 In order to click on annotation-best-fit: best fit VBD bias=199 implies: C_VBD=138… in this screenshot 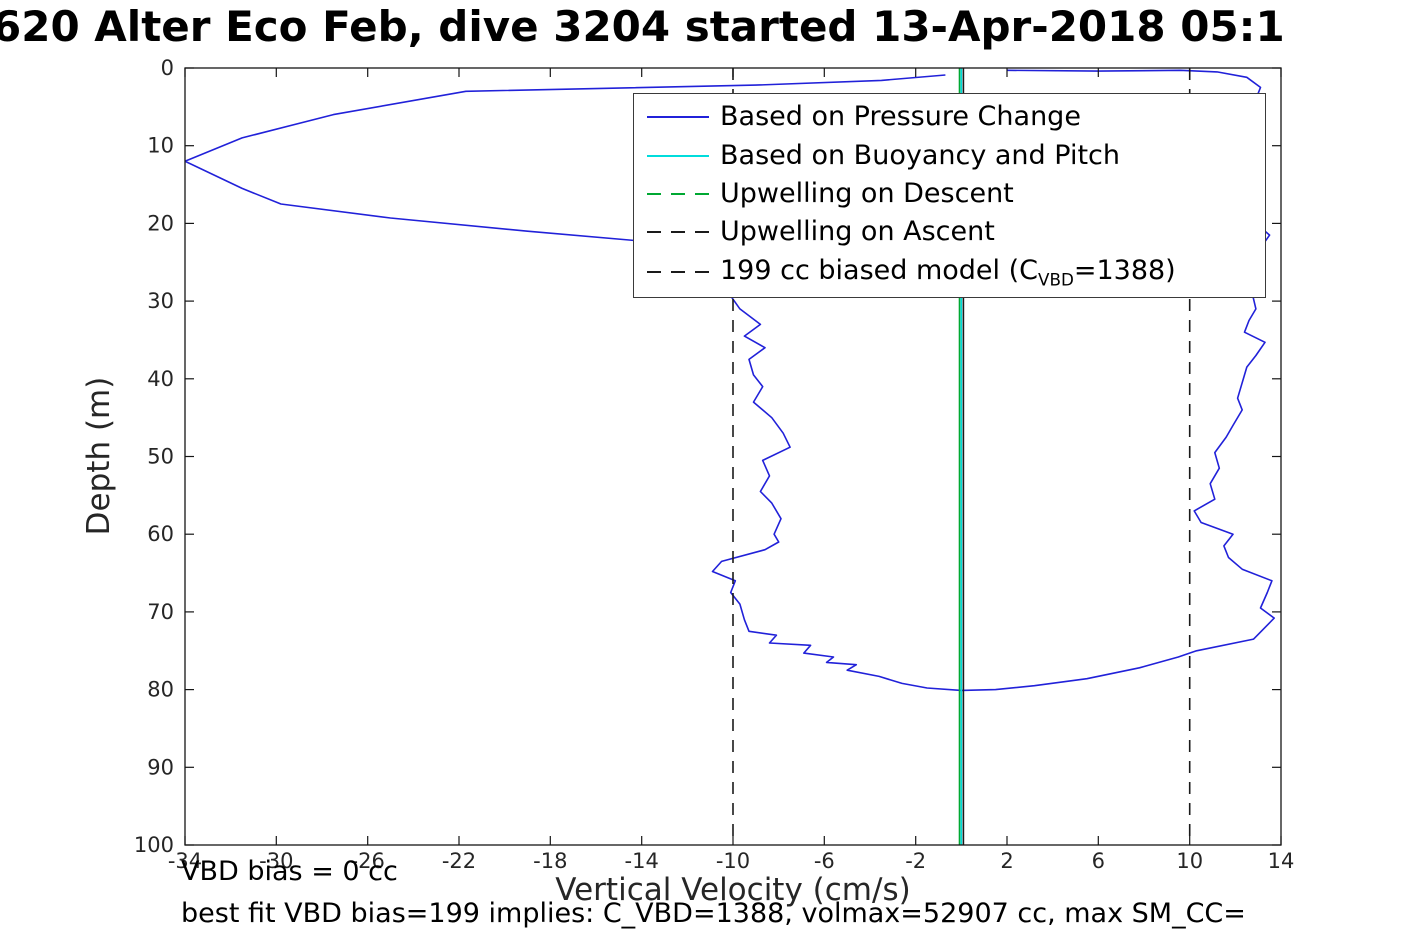, I will do `click(713, 913)`.